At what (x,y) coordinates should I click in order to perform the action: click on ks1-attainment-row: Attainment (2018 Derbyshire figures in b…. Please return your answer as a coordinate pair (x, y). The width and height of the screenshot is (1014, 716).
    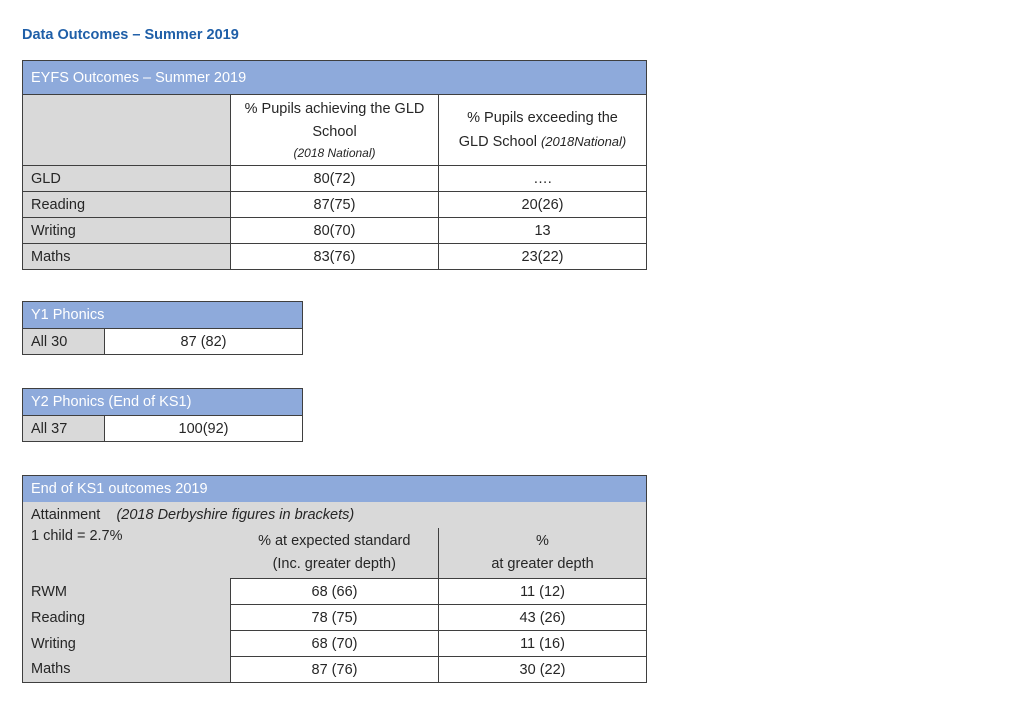
    Looking at the image, I should click on (334, 515).